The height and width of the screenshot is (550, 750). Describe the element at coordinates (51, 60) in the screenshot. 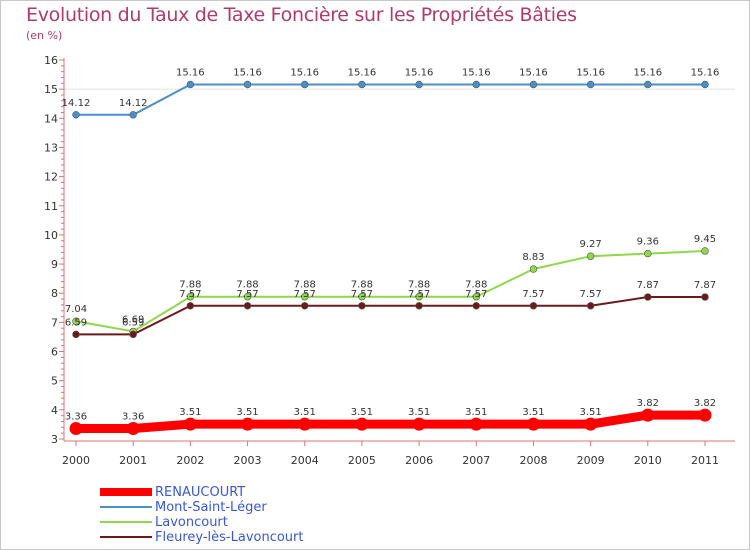

I see `y-tick-label: 16` at that location.